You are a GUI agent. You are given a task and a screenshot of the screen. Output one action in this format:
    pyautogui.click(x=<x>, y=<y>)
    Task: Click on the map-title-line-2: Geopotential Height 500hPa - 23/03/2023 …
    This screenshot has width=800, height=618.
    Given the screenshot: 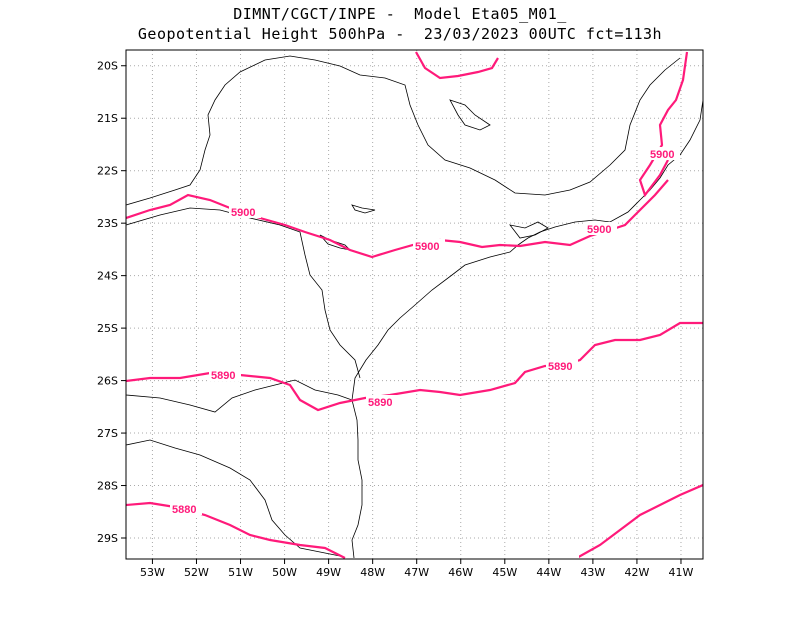 What is the action you would take?
    pyautogui.click(x=400, y=34)
    